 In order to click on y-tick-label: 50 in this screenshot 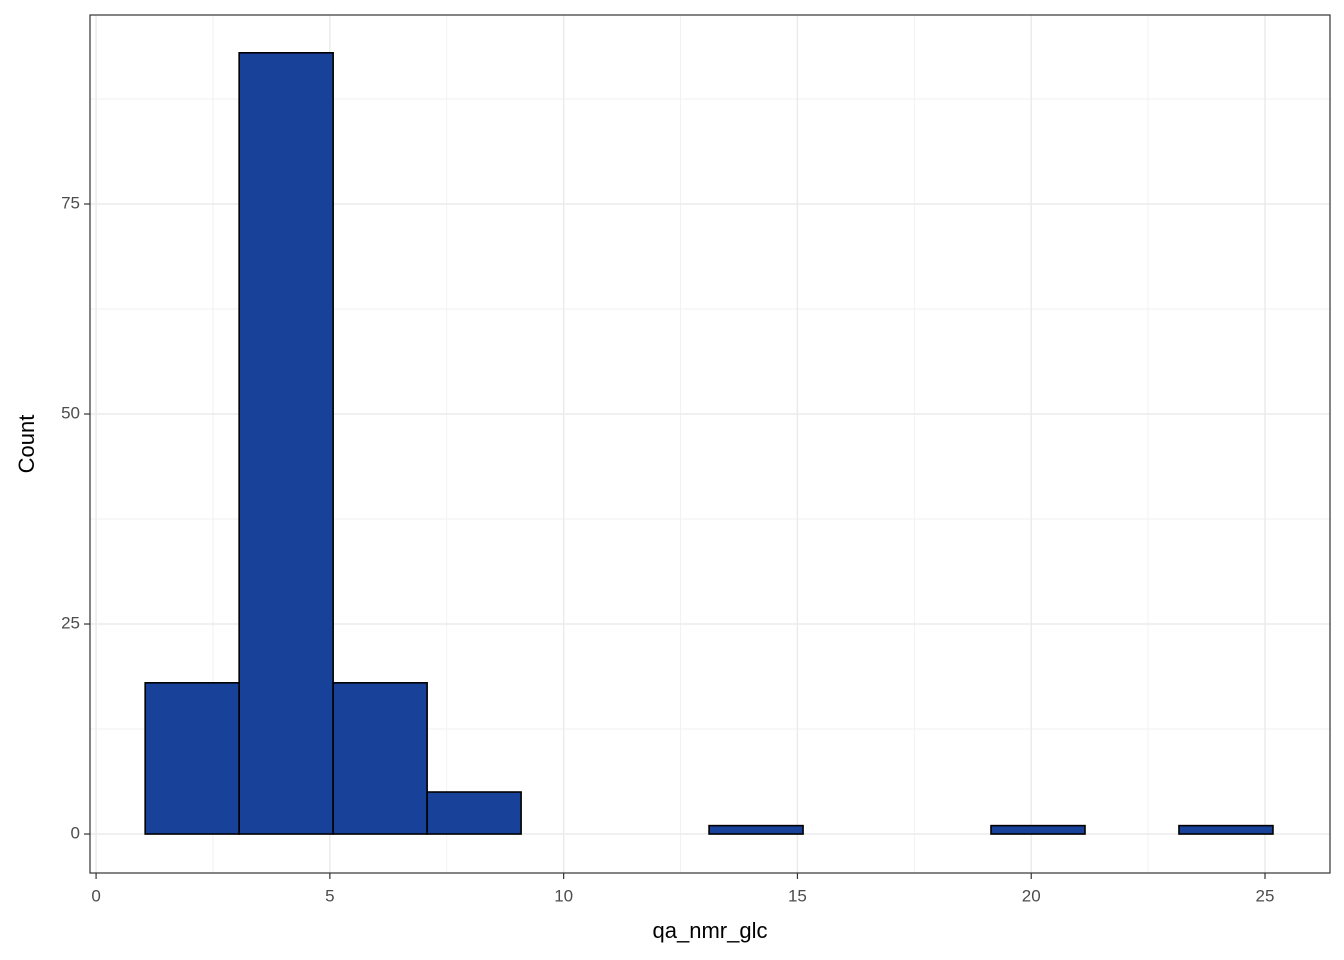, I will do `click(70, 412)`.